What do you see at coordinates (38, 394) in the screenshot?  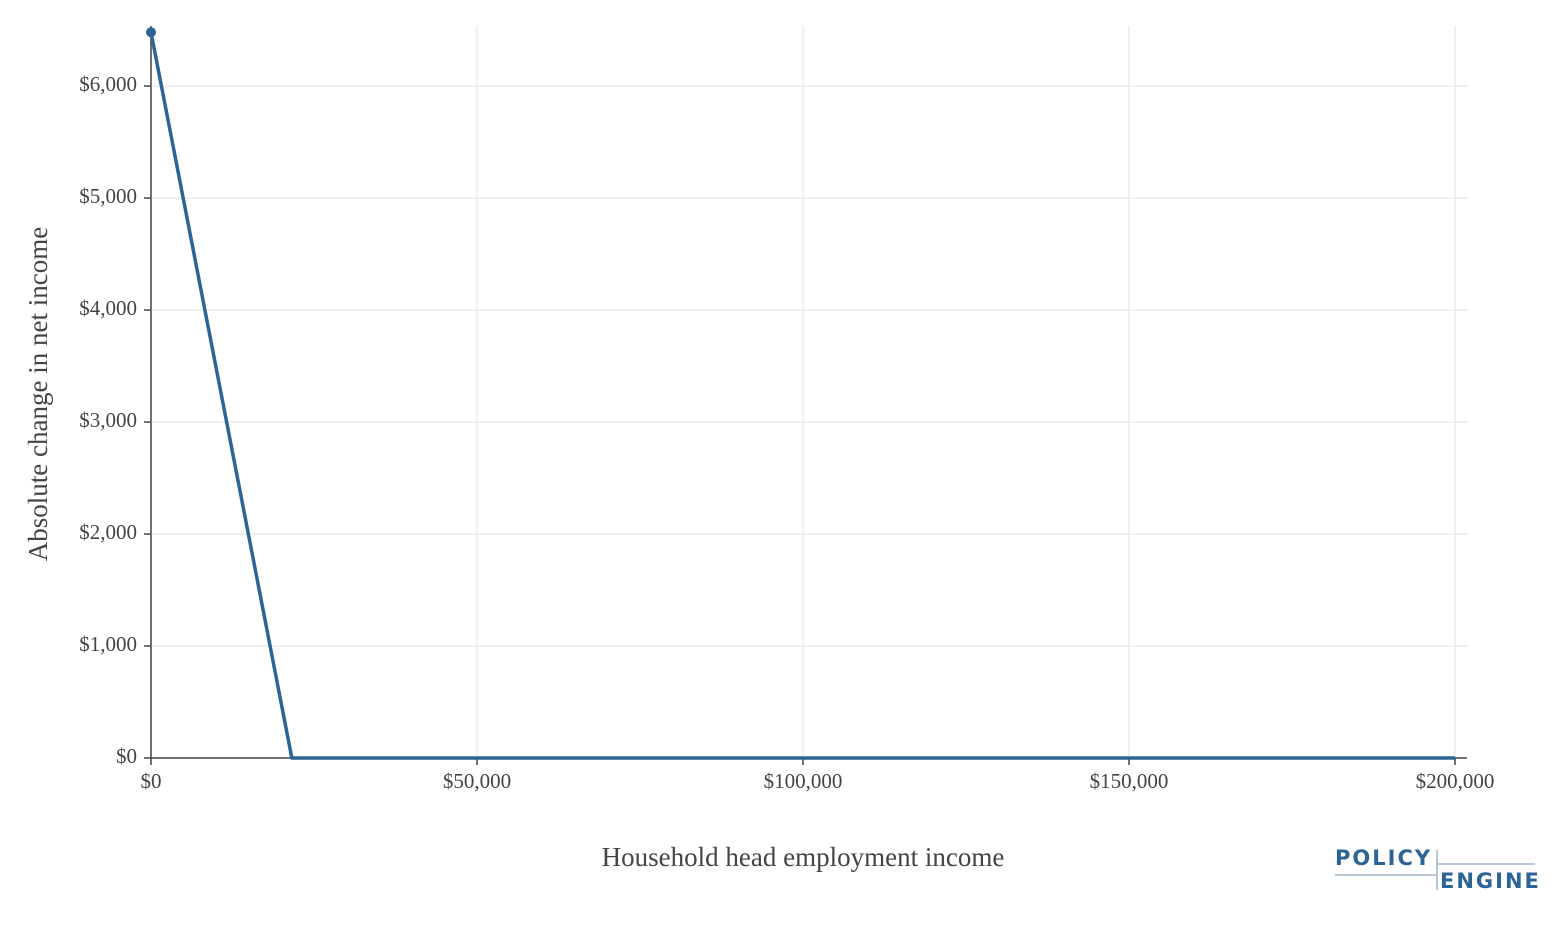 I see `y-axis-title: Absolute change in net income` at bounding box center [38, 394].